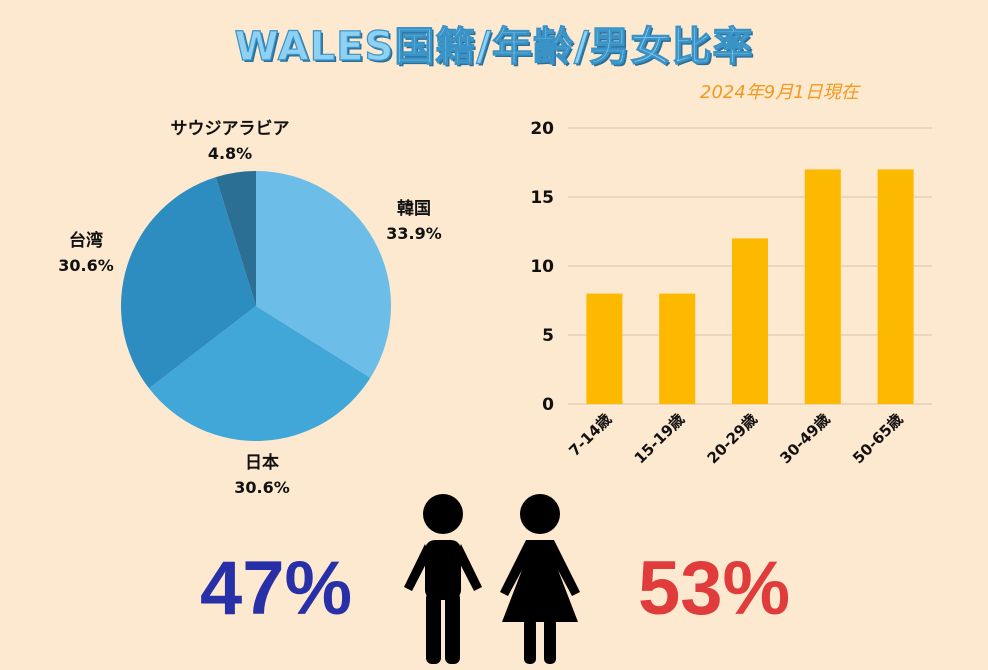 Image resolution: width=988 pixels, height=670 pixels. Describe the element at coordinates (230, 153) in the screenshot. I see `pie-slice-value: 4.8%` at that location.